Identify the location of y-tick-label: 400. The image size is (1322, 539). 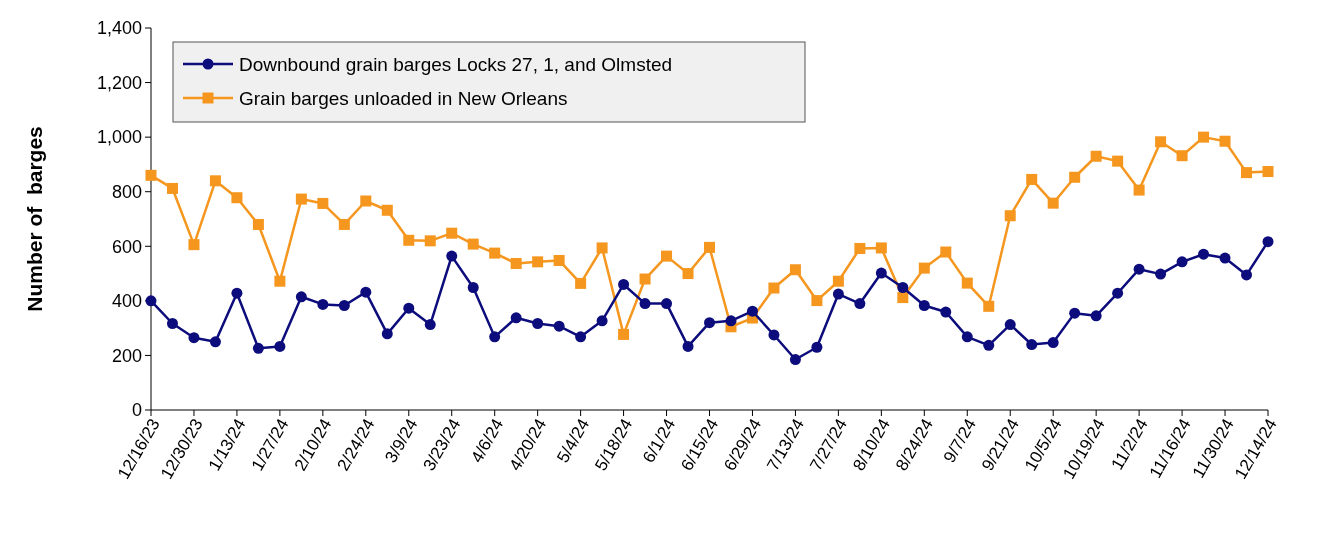
(126, 301).